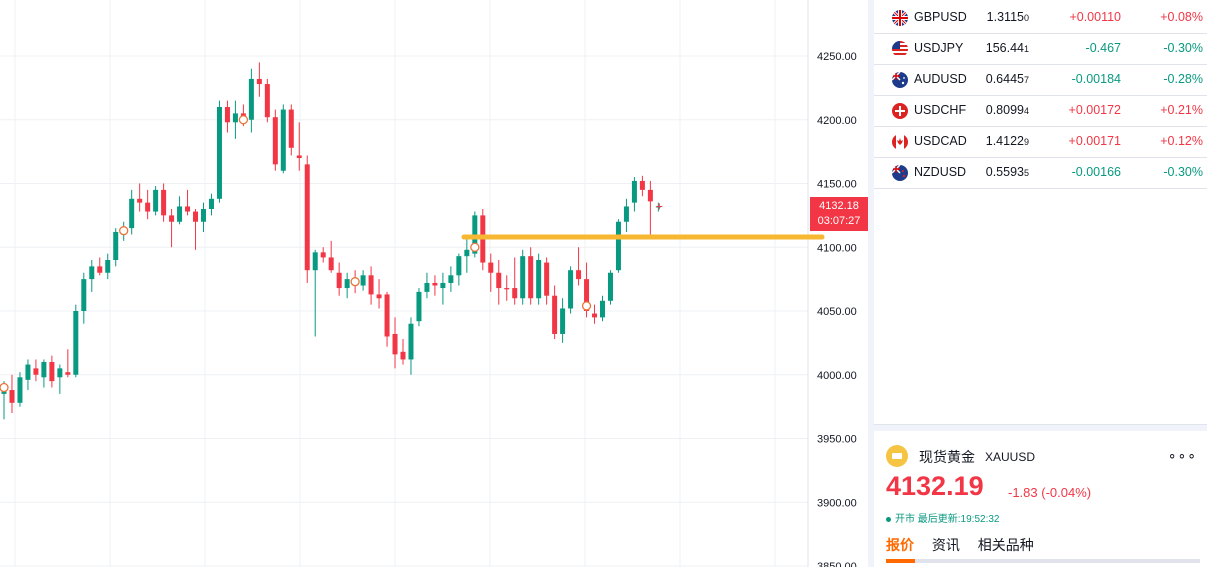 The width and height of the screenshot is (1207, 567). I want to click on watchlist-row-nzdusd: NZDUSD 0.55935 -0.00166 -0.30%, so click(1040, 173).